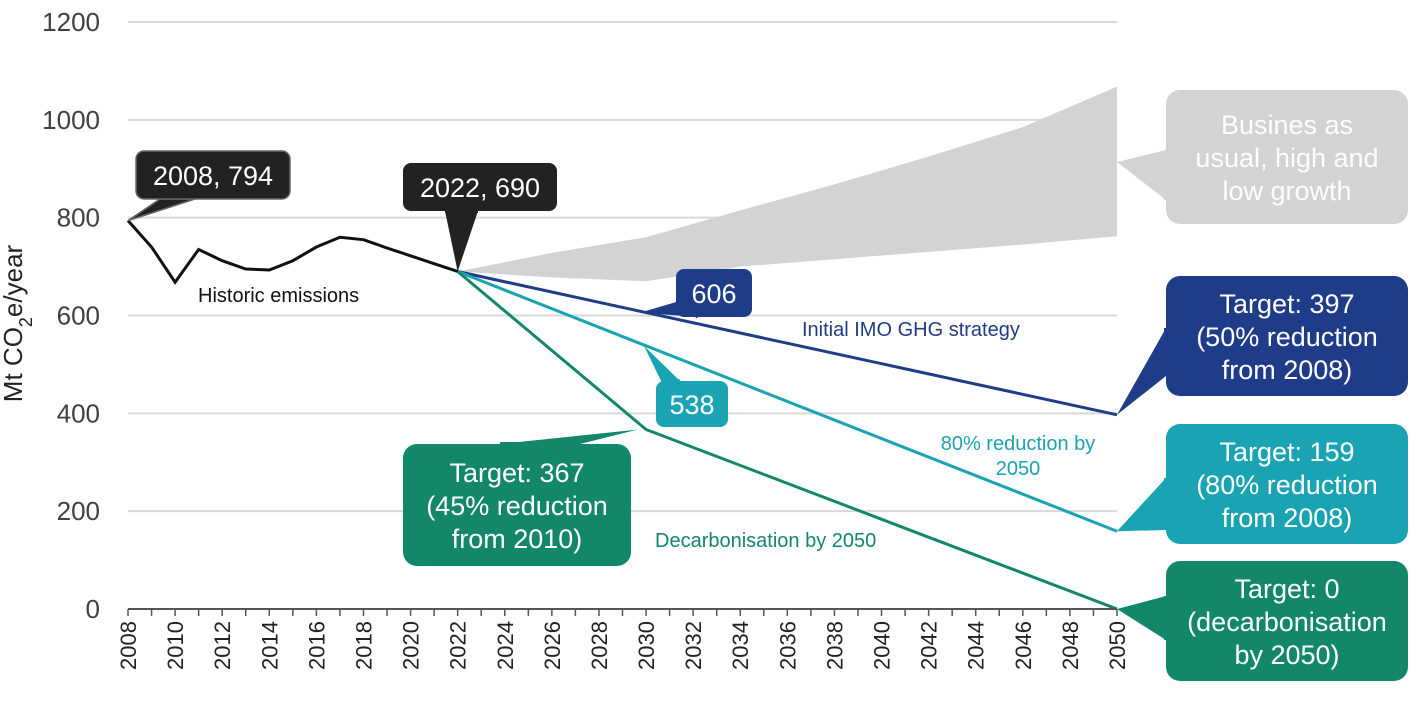 The width and height of the screenshot is (1421, 710). What do you see at coordinates (882, 645) in the screenshot?
I see `x-tick-label: 2040` at bounding box center [882, 645].